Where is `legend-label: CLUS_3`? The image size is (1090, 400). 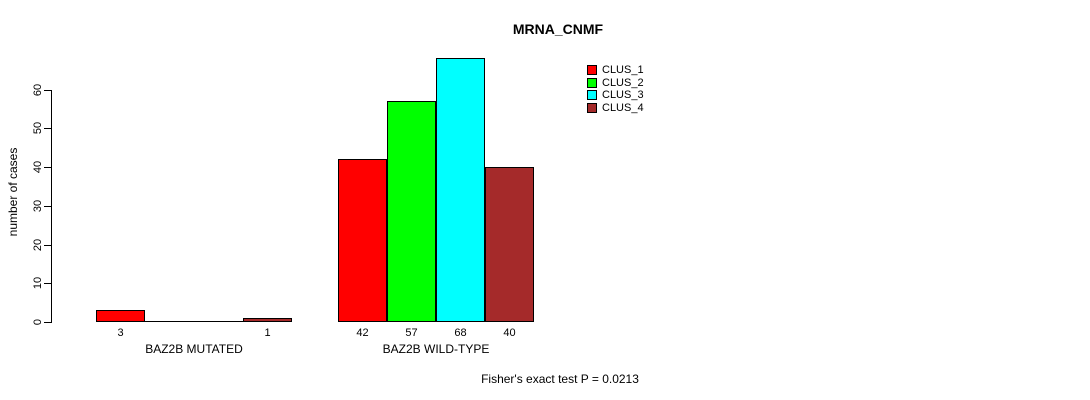
legend-label: CLUS_3 is located at coordinates (623, 95).